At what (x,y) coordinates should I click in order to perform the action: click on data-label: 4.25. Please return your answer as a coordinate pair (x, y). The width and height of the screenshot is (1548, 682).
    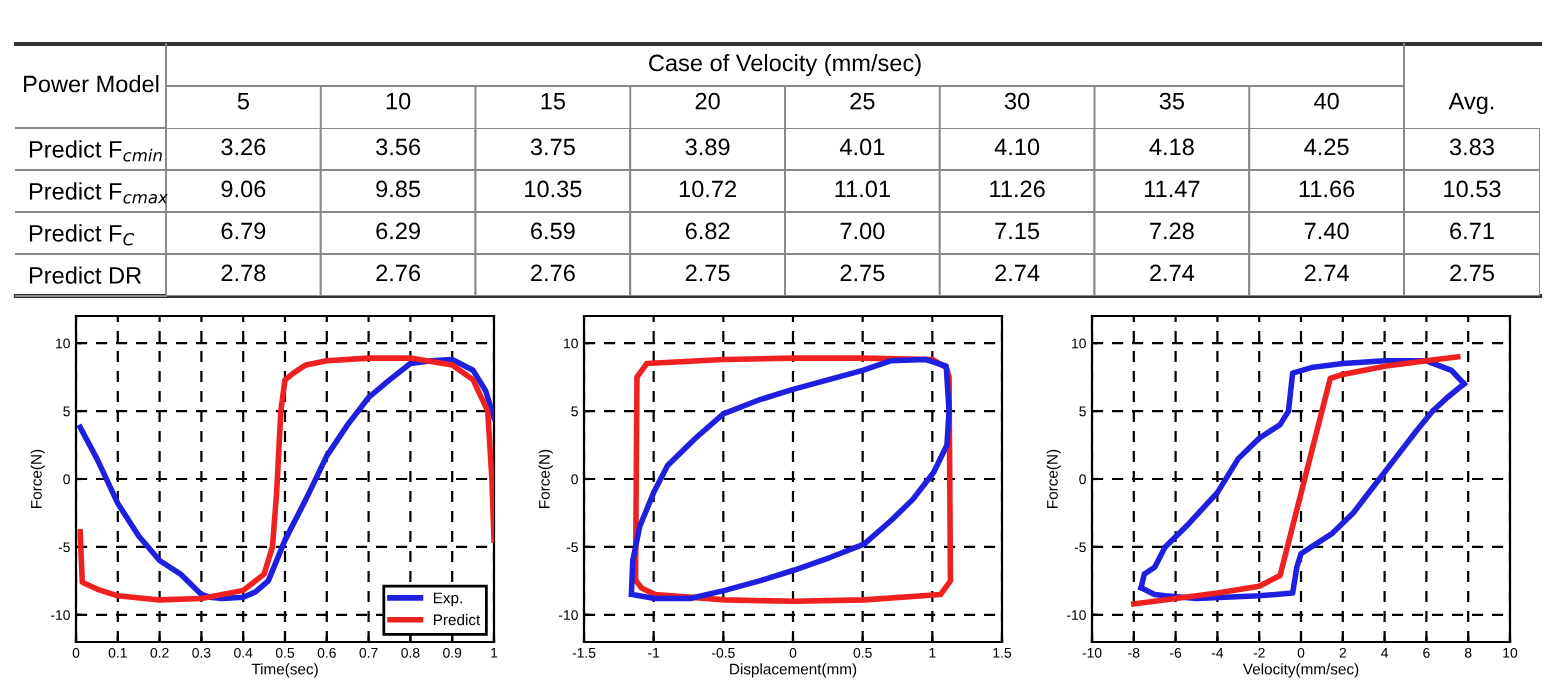
    Looking at the image, I should click on (1326, 147).